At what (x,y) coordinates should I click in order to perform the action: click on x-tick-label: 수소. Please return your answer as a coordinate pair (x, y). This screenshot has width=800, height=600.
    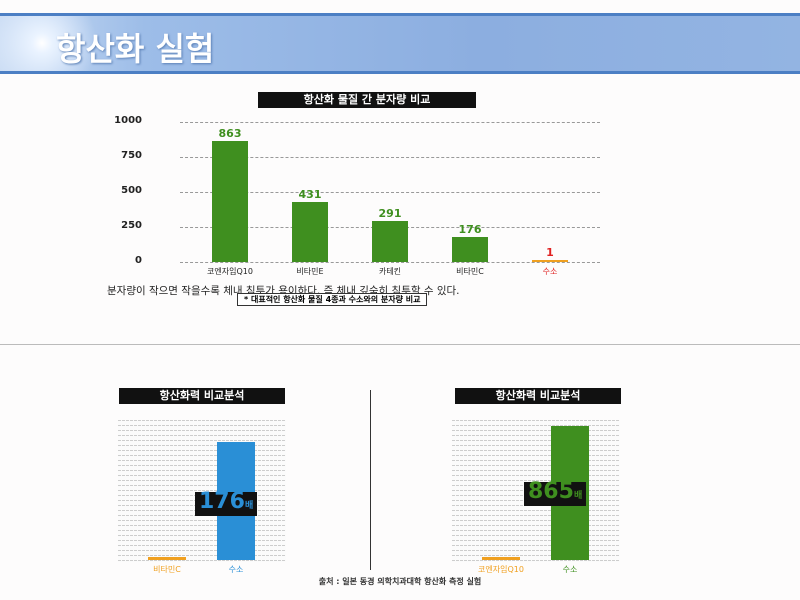
    Looking at the image, I should click on (550, 271).